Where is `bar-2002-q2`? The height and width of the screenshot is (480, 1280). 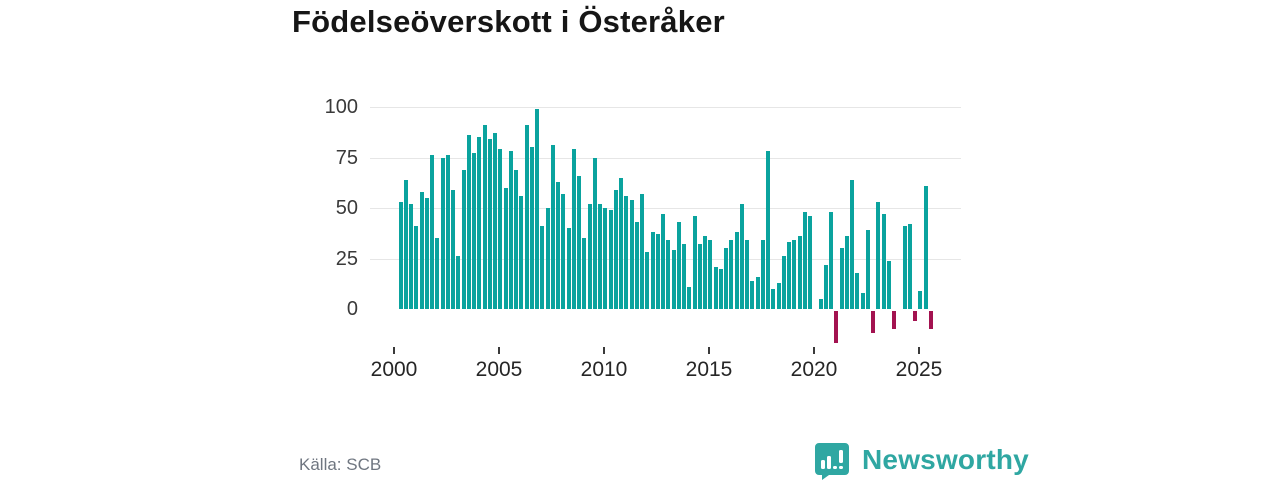 bar-2002-q2 is located at coordinates (447, 232).